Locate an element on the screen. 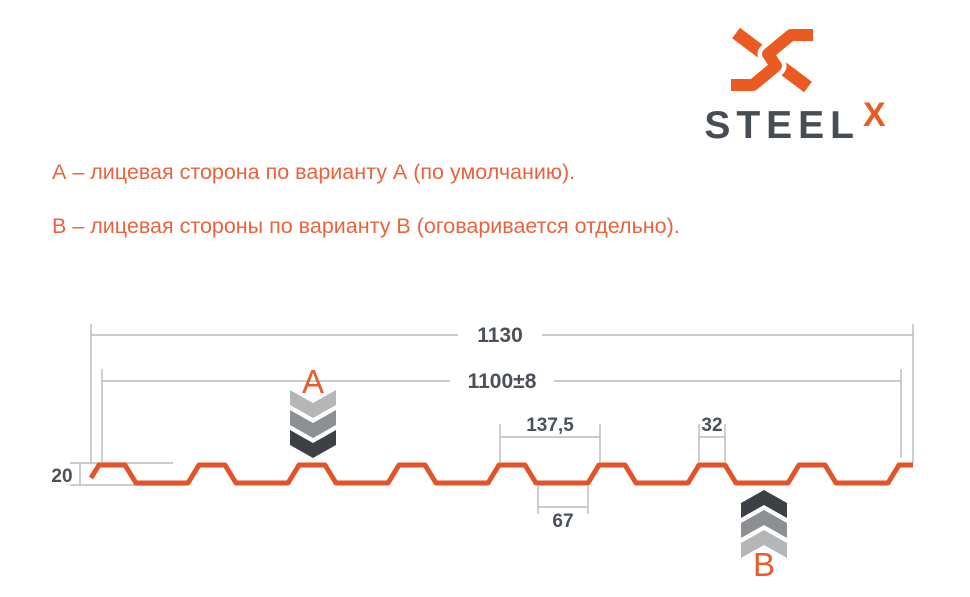 This screenshot has width=970, height=597. logo-wordmark: STEELX is located at coordinates (795, 122).